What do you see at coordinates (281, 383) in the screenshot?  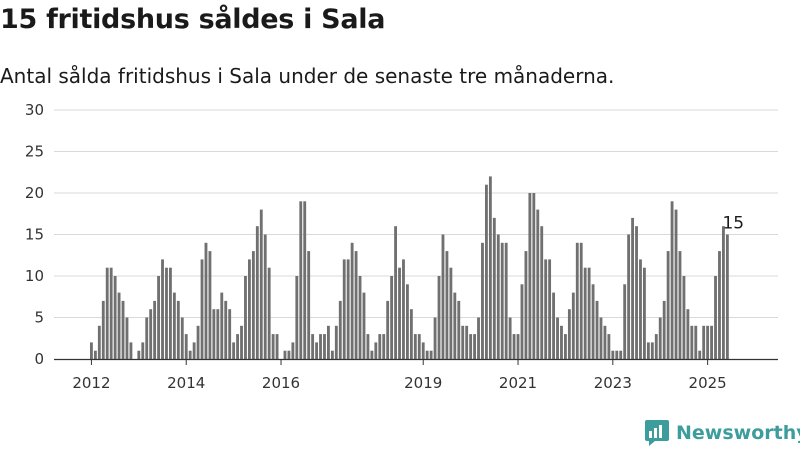 I see `x-tick-label-2016: 2016` at bounding box center [281, 383].